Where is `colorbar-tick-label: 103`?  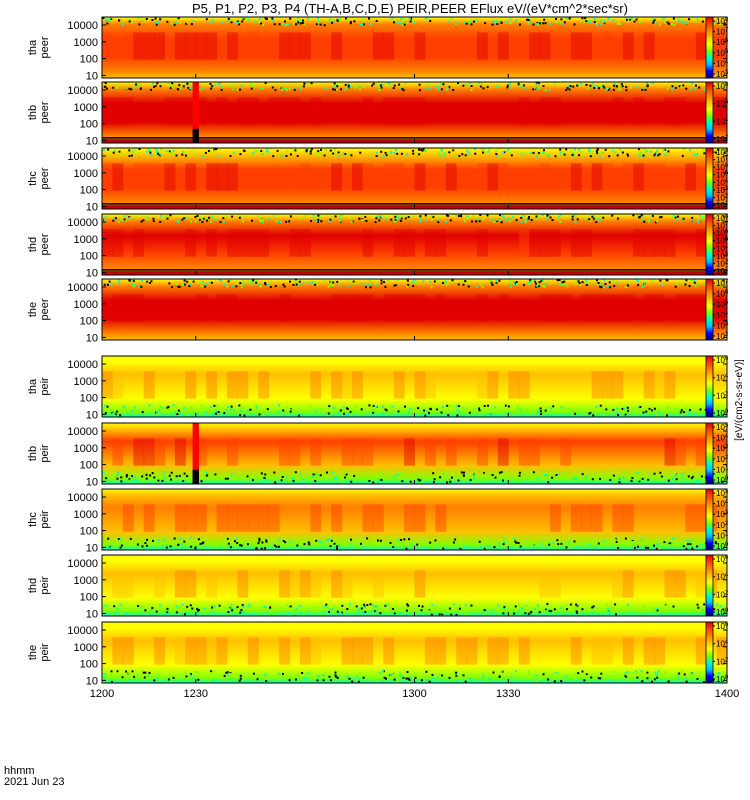
colorbar-tick-label: 103 is located at coordinates (722, 514).